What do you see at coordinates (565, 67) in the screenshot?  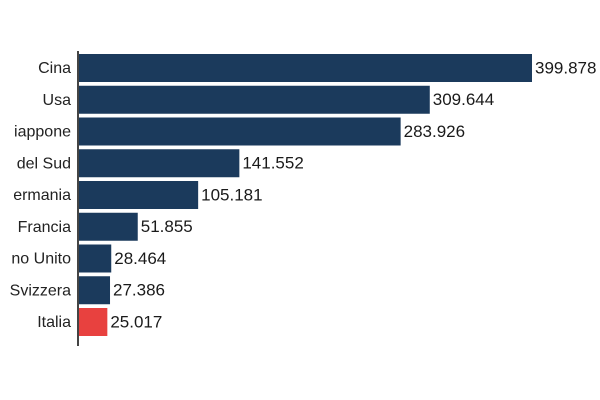 I see `value-label: 399.878` at bounding box center [565, 67].